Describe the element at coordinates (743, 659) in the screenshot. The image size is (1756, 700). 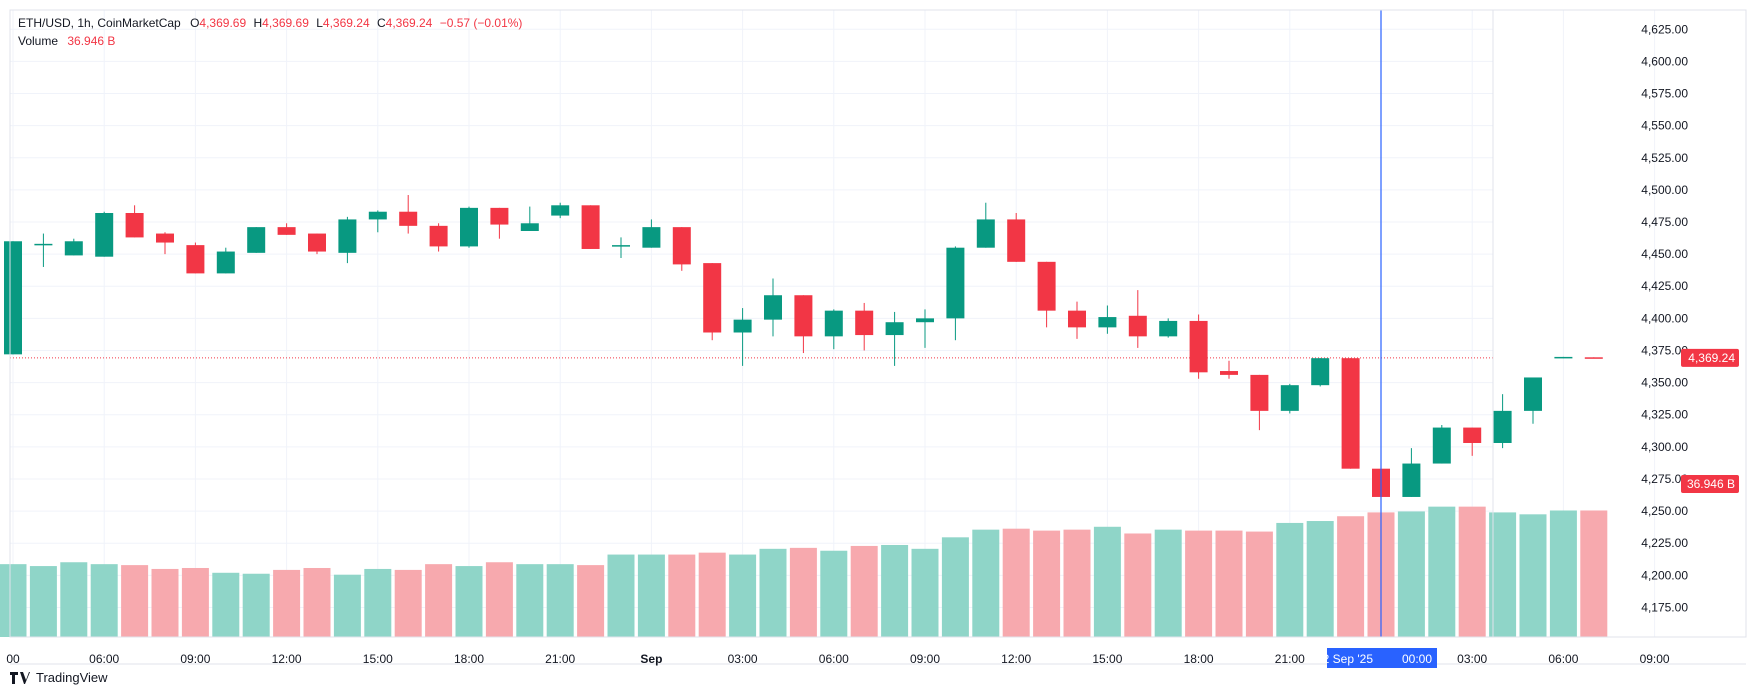
I see `time-tick-label: 03:00` at that location.